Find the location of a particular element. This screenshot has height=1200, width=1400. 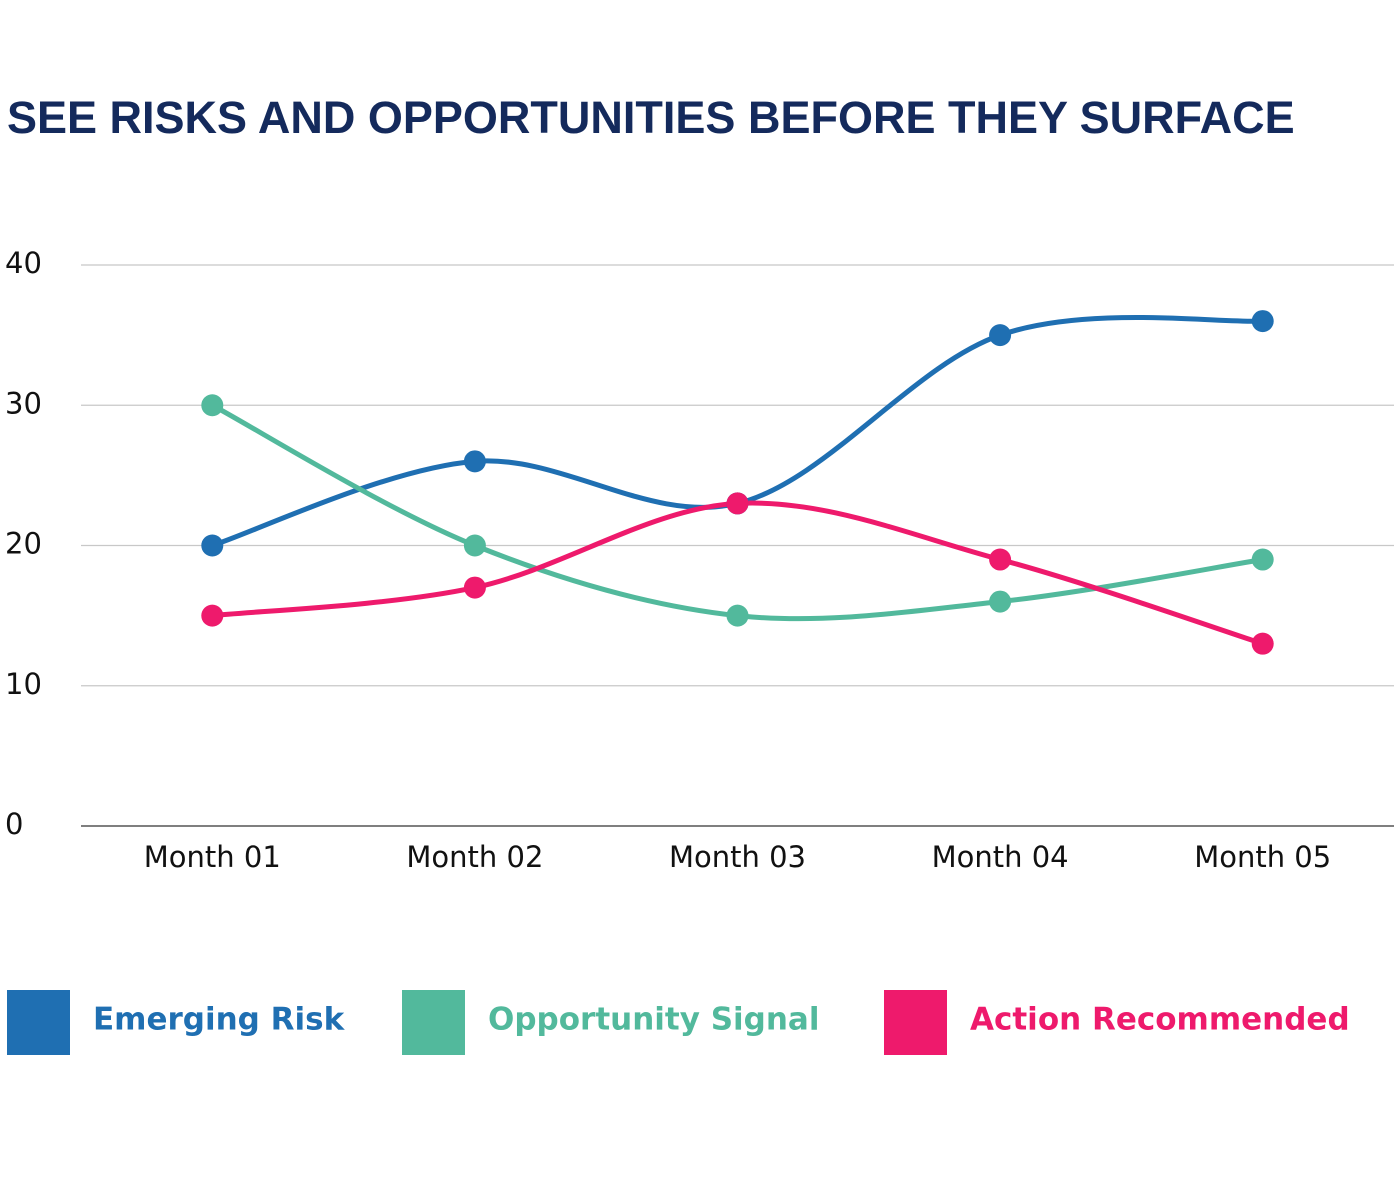

y-tick-label: 20 is located at coordinates (23, 544).